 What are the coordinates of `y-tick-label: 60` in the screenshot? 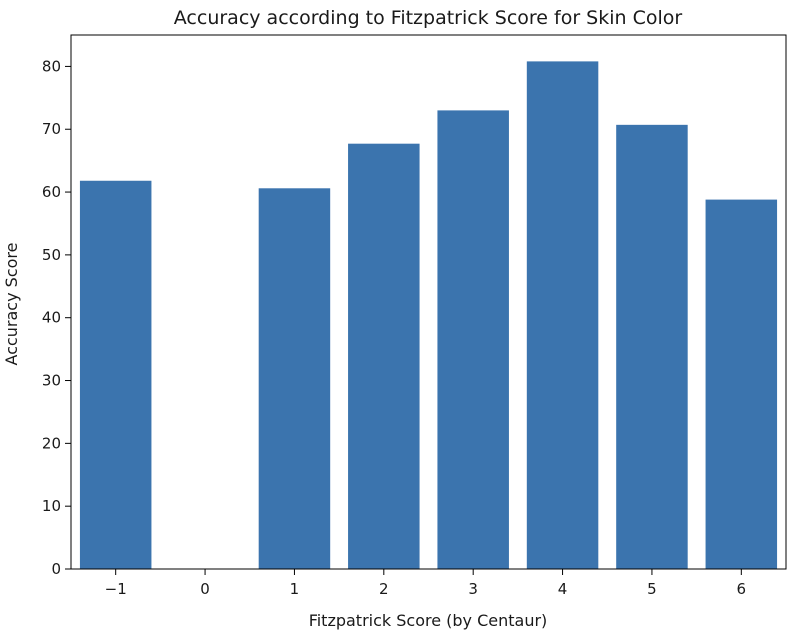 It's located at (51, 192).